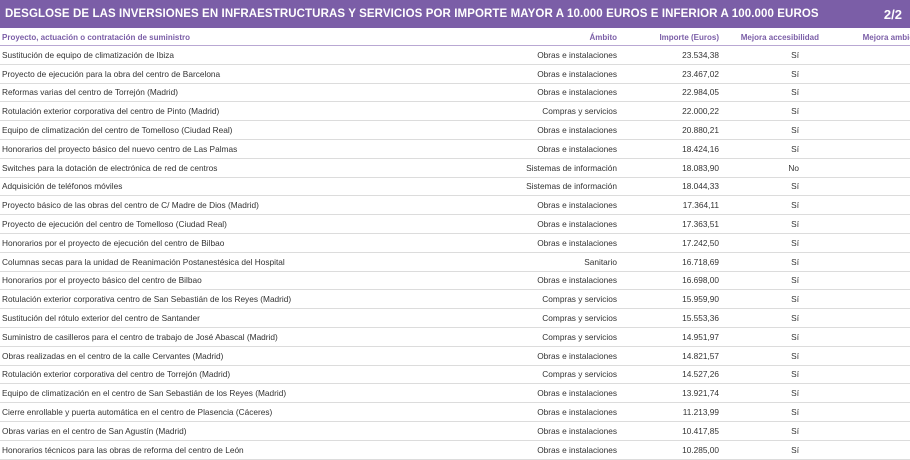 This screenshot has width=910, height=460. What do you see at coordinates (771, 37) in the screenshot?
I see `header-accessibility: Mejora accesibilidad` at bounding box center [771, 37].